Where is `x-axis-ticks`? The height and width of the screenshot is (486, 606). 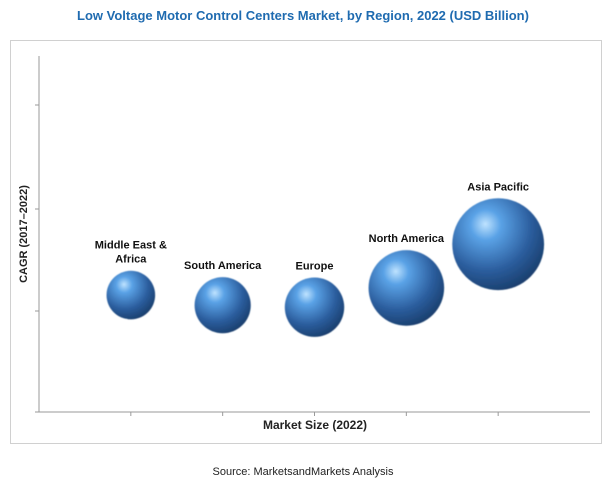
x-axis-ticks is located at coordinates (314, 414).